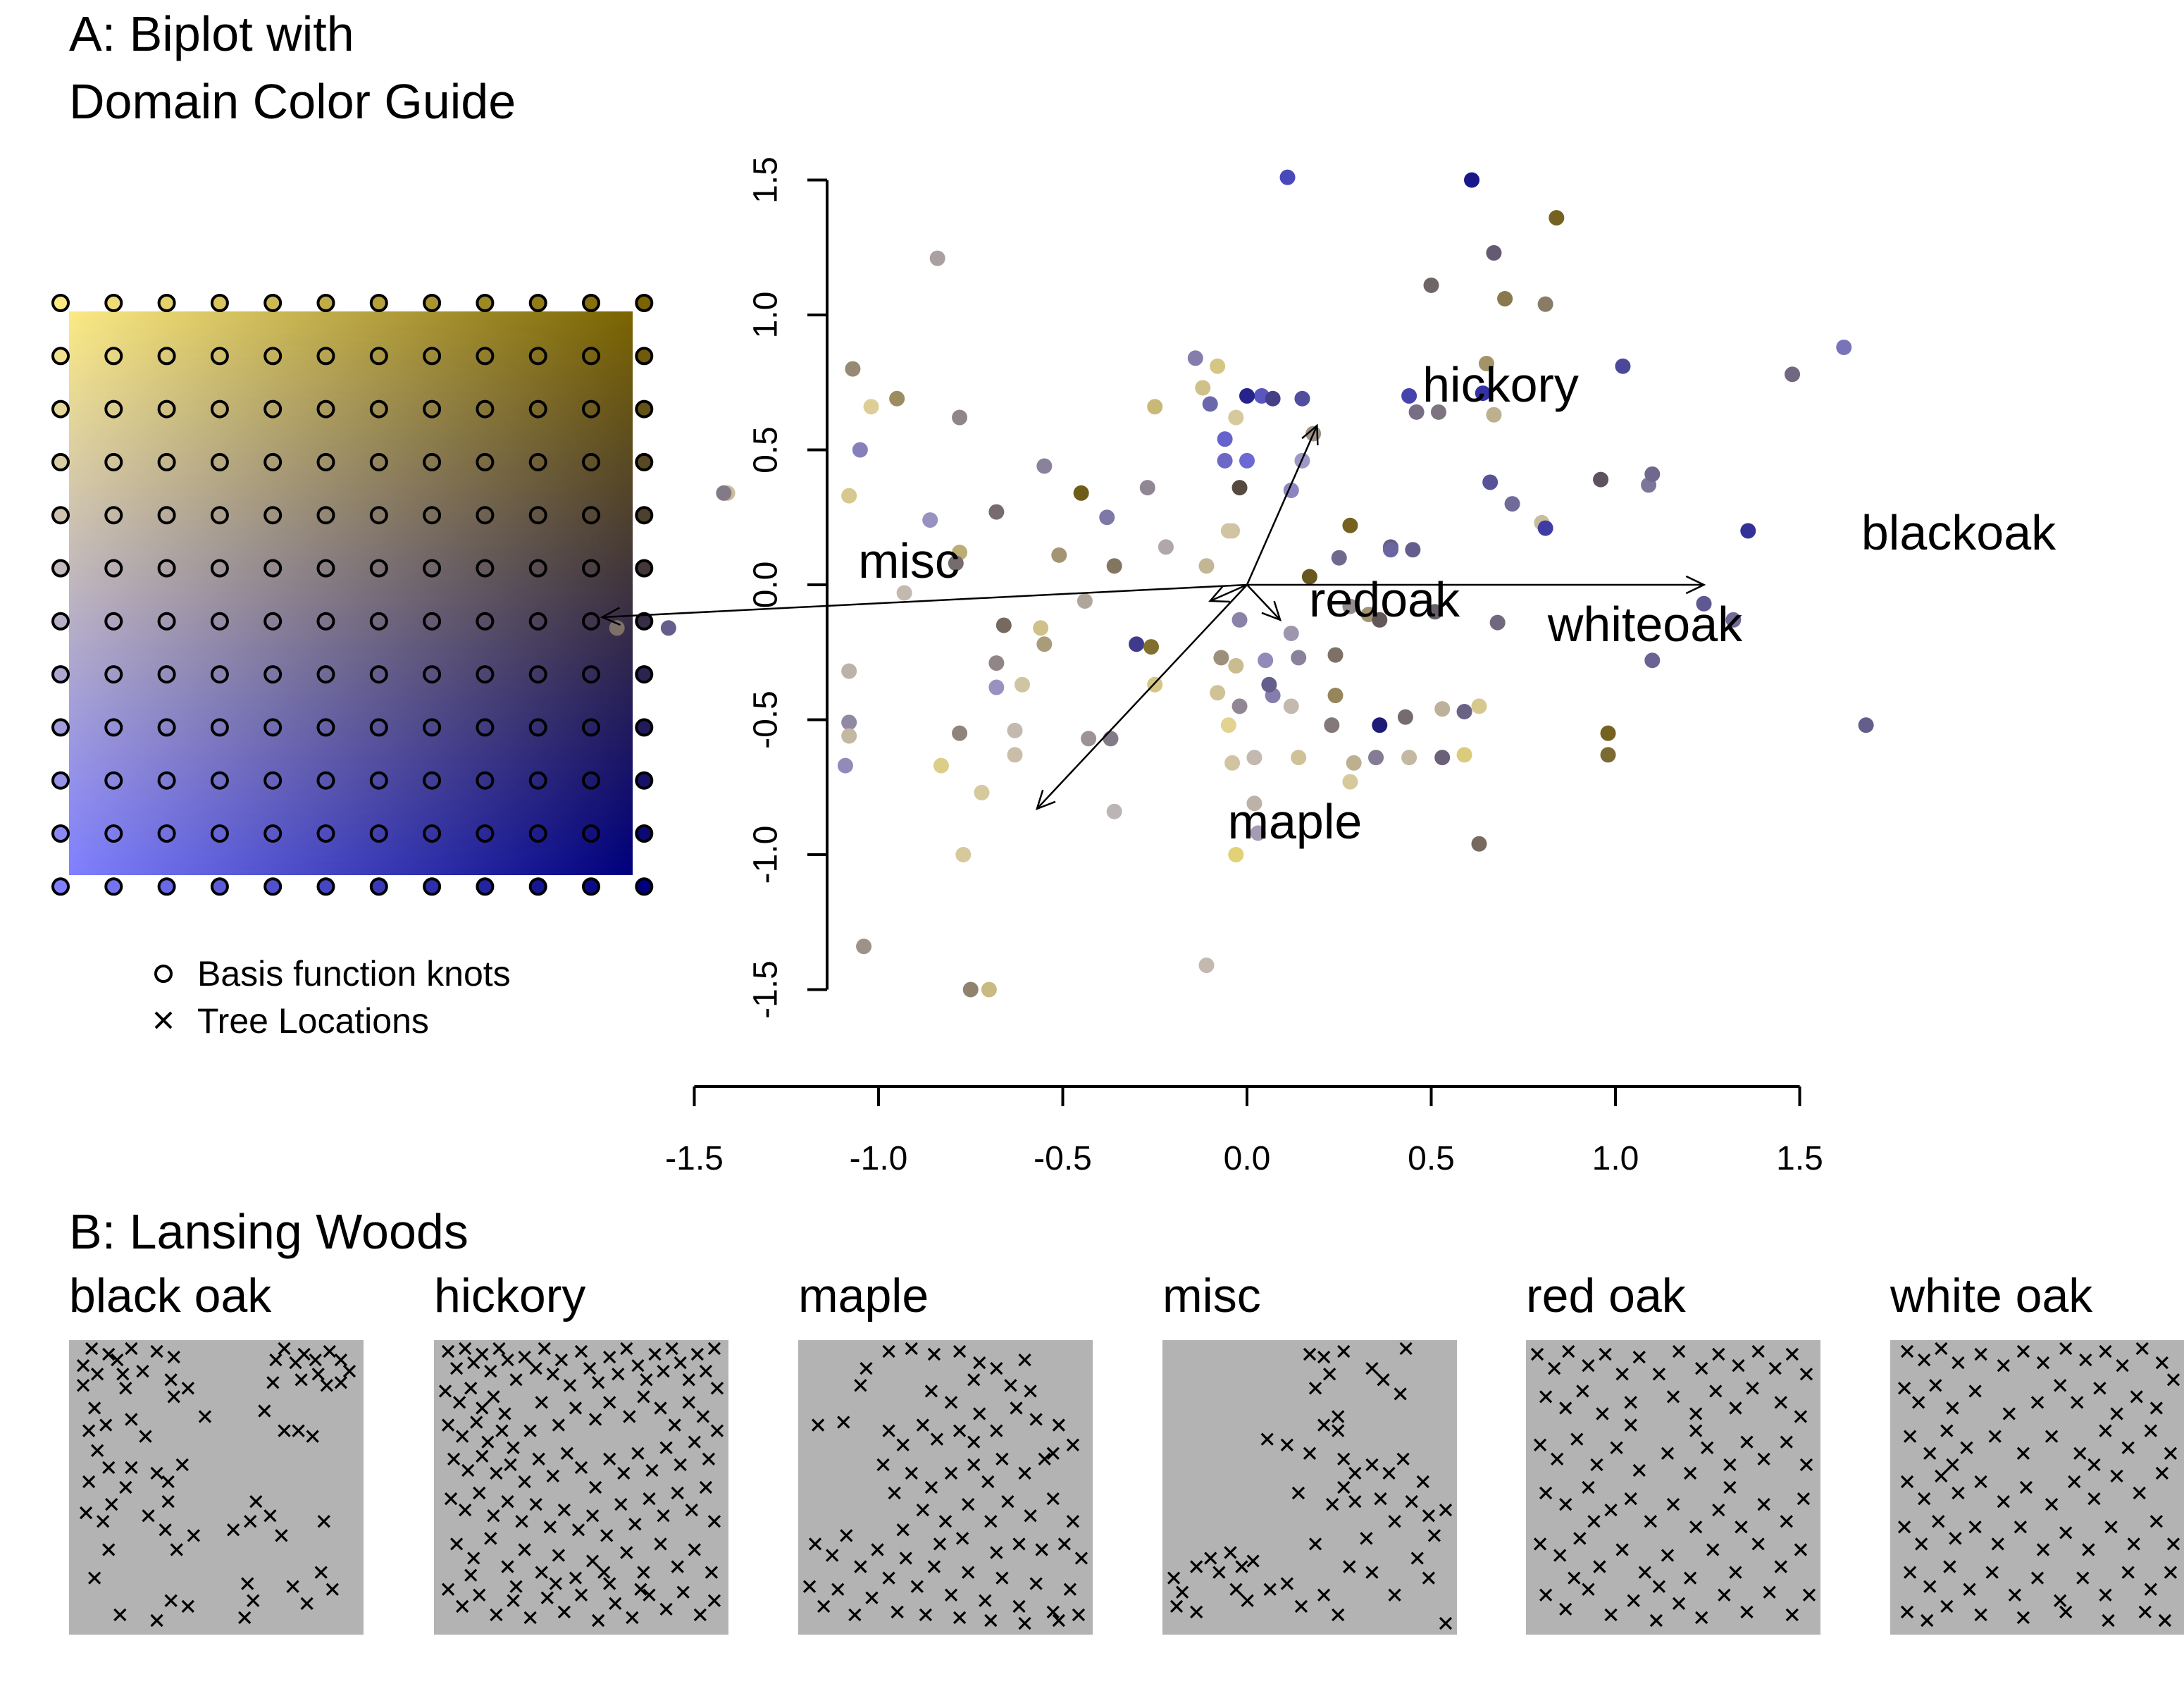  I want to click on legend: Basis function knots Tree Locations, so click(332, 997).